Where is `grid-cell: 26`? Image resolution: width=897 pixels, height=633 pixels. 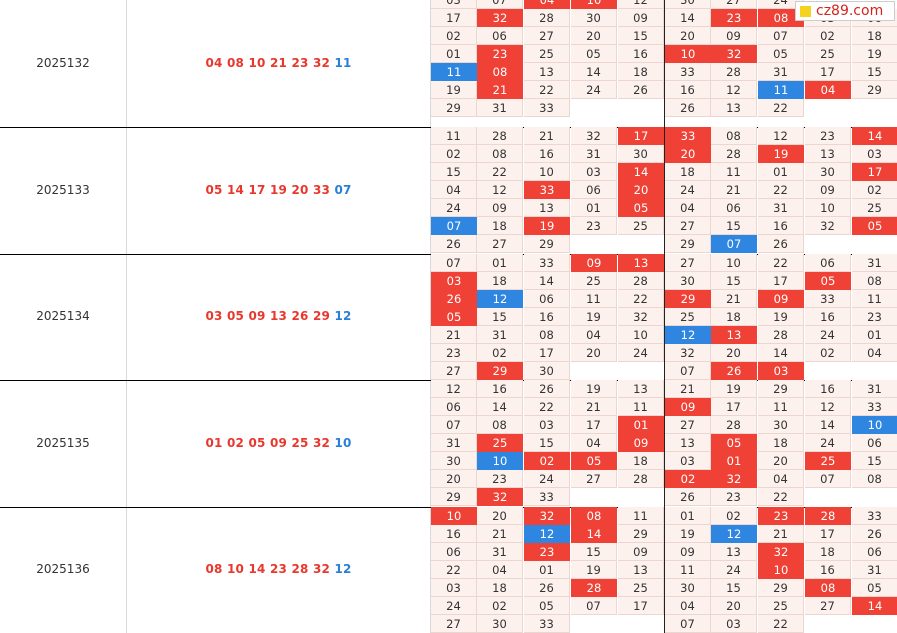 grid-cell: 26 is located at coordinates (641, 90).